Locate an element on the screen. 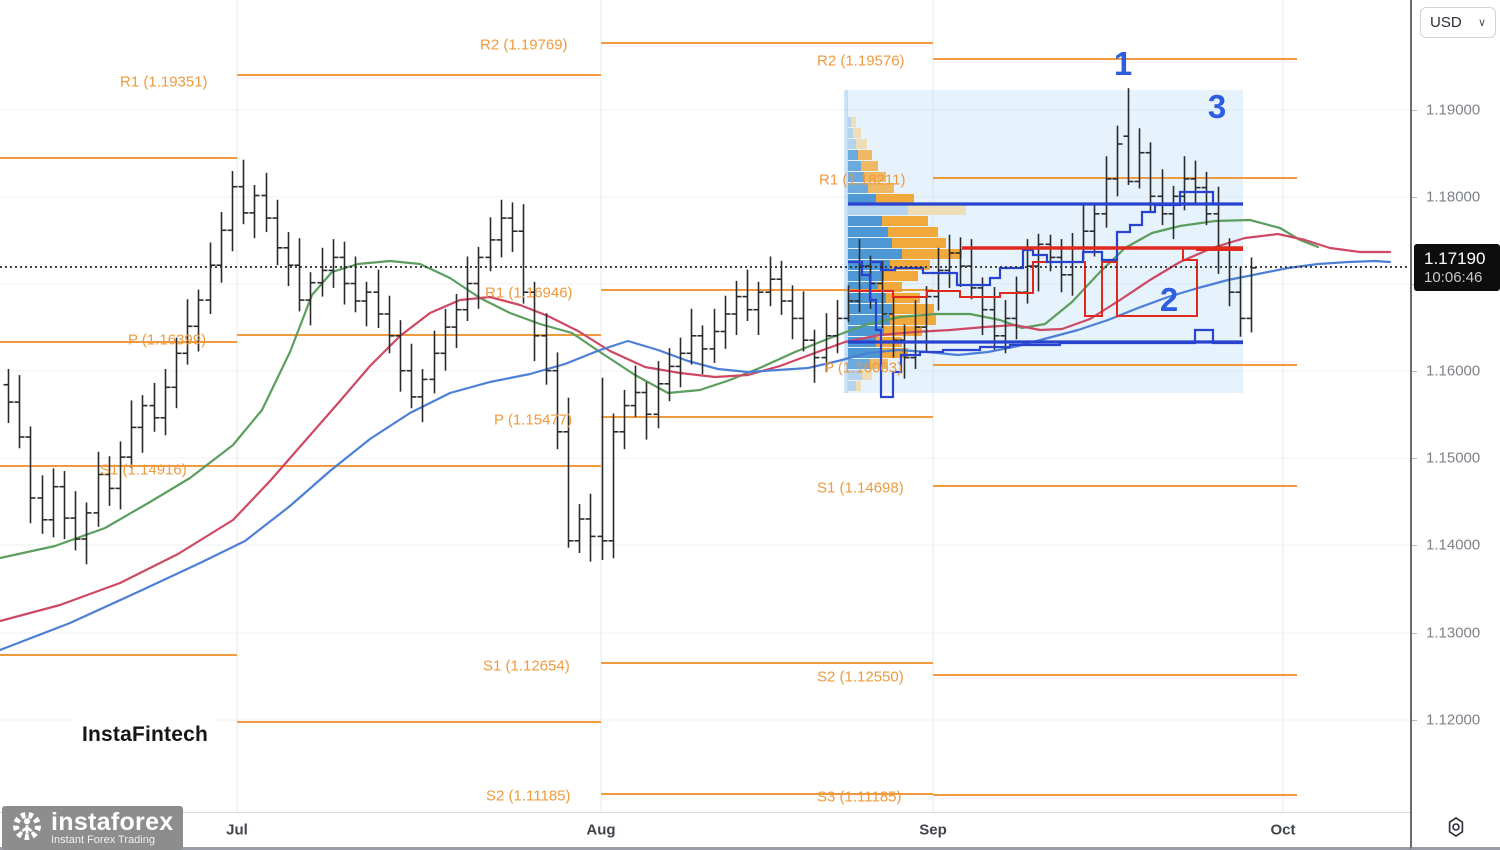 This screenshot has height=850, width=1500. price-tick-label: 1.14000 is located at coordinates (1453, 545).